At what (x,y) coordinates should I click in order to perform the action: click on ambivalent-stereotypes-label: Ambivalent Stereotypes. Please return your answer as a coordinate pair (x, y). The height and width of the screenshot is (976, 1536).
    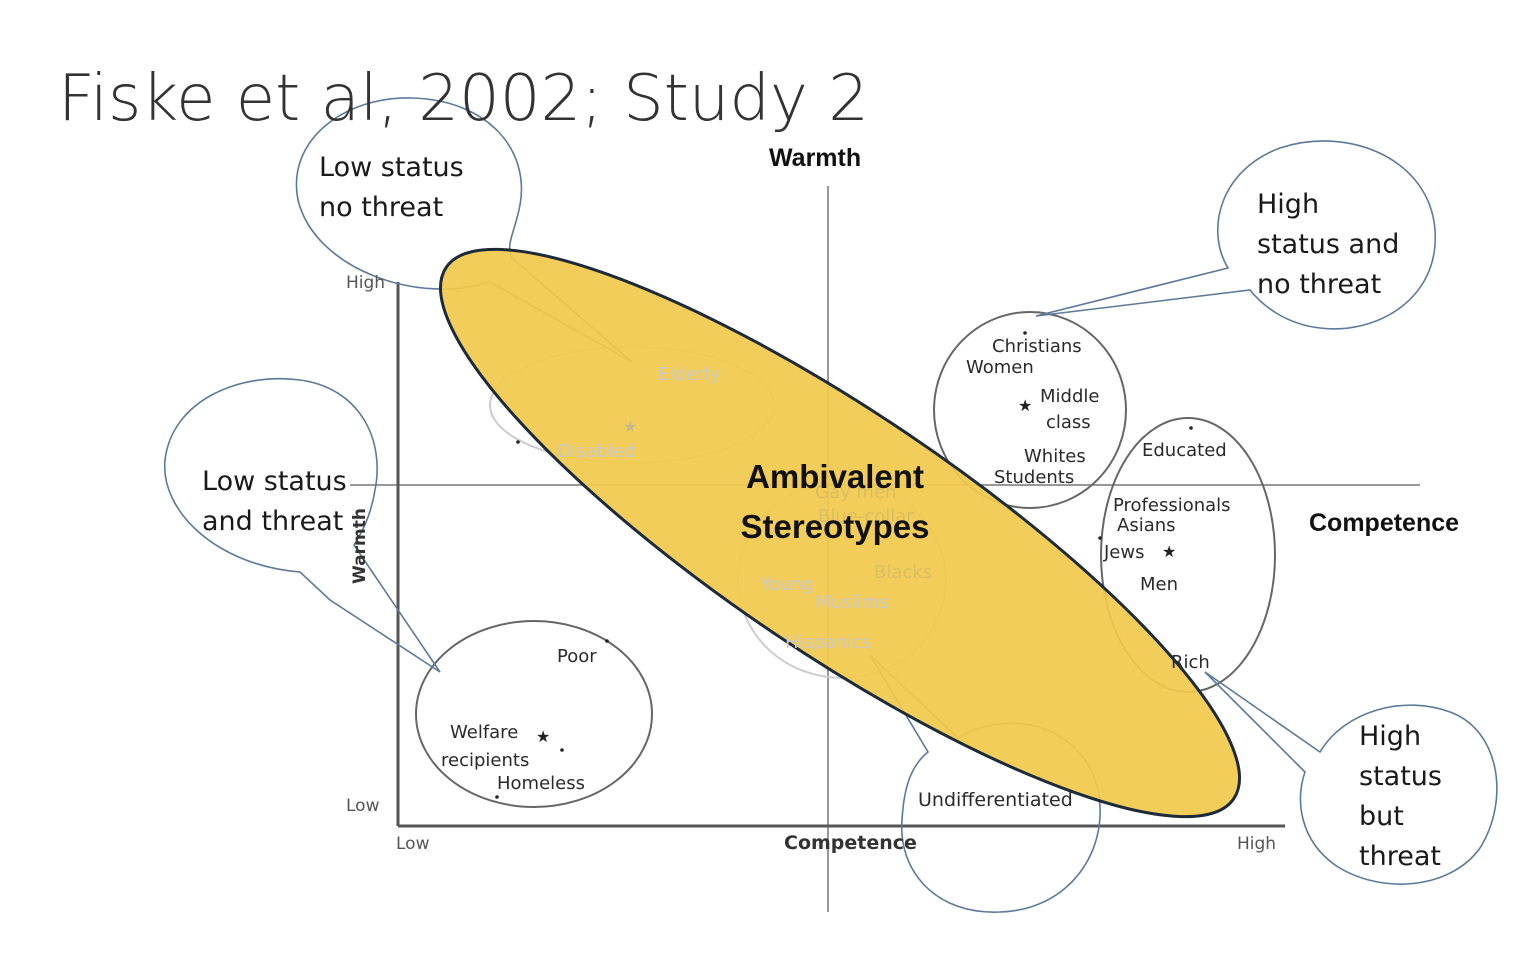
    Looking at the image, I should click on (835, 502).